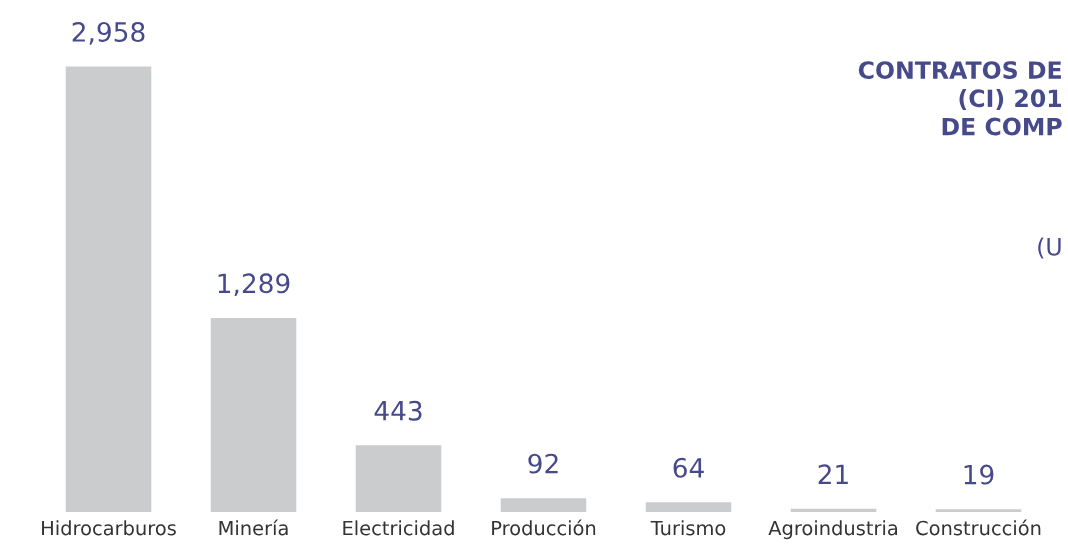  What do you see at coordinates (960, 98) in the screenshot?
I see `text: CONTRATOS DE (CI) 201 DE COMP` at bounding box center [960, 98].